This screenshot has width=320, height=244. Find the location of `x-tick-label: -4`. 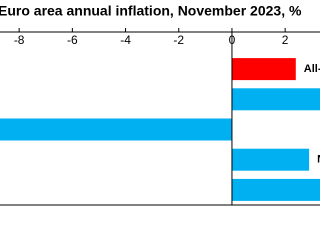

x-tick-label: -4 is located at coordinates (125, 40).